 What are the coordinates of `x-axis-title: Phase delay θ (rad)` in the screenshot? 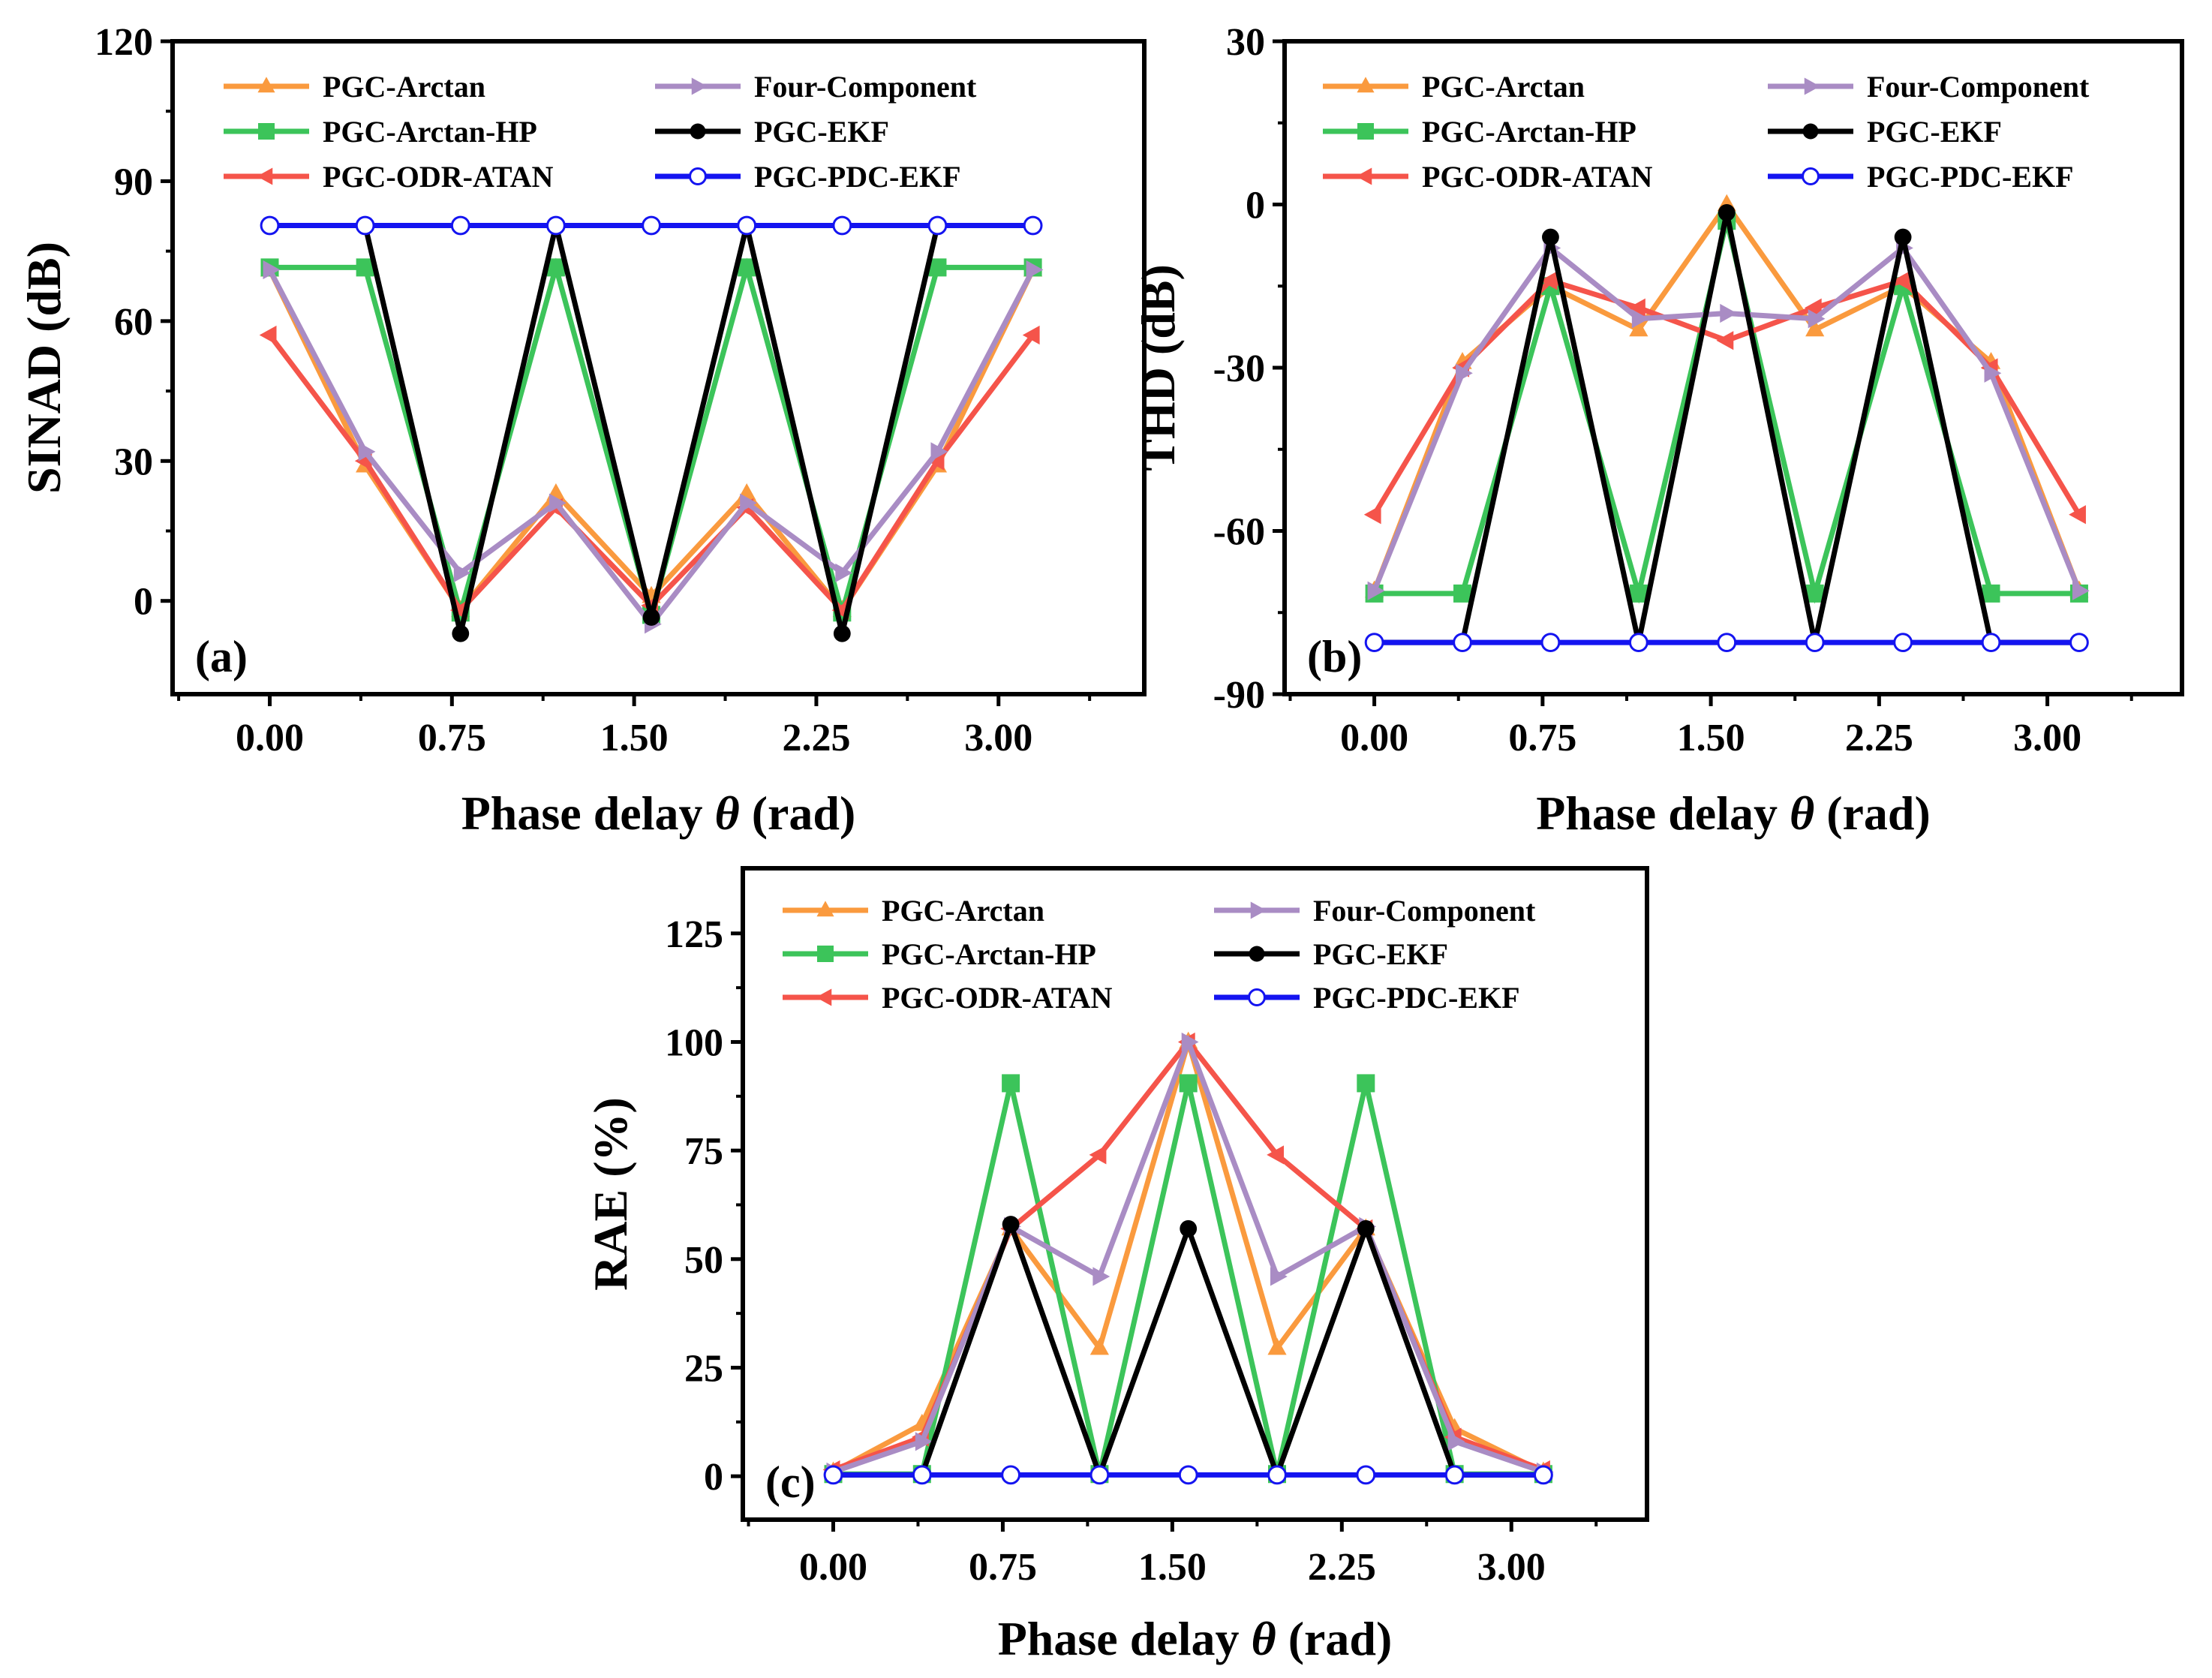 It's located at (1196, 1638).